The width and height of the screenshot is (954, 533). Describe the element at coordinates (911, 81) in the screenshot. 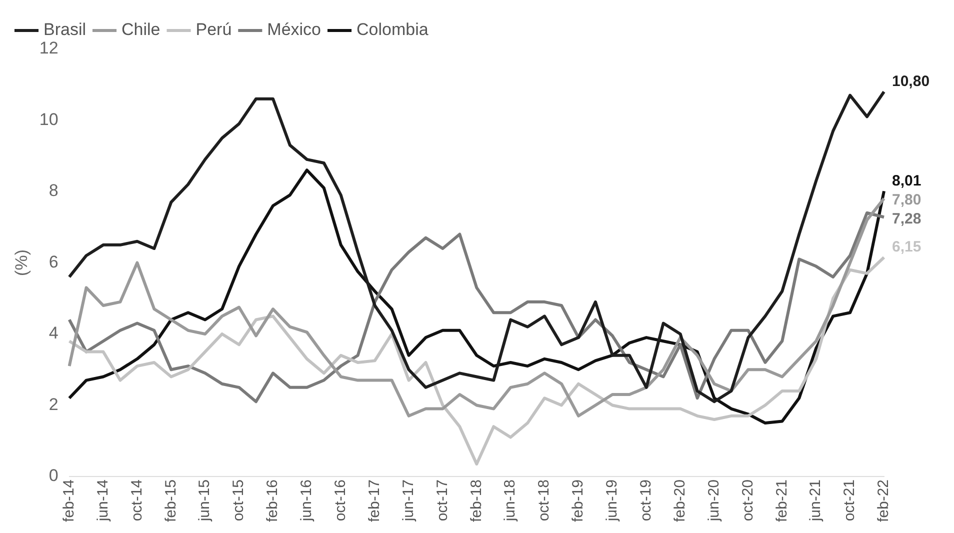

I see `data-label: 10,80` at that location.